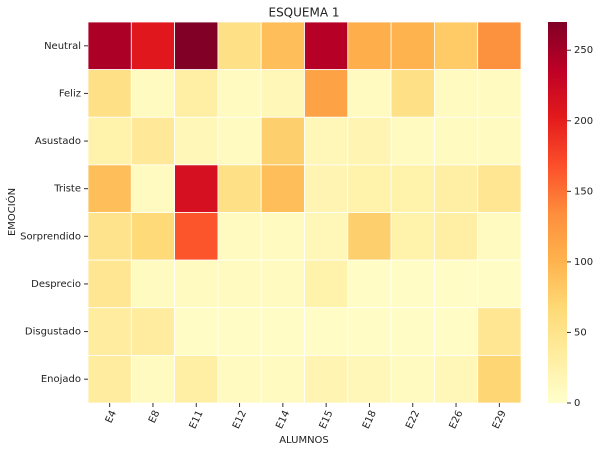  What do you see at coordinates (557, 212) in the screenshot?
I see `colorbar` at bounding box center [557, 212].